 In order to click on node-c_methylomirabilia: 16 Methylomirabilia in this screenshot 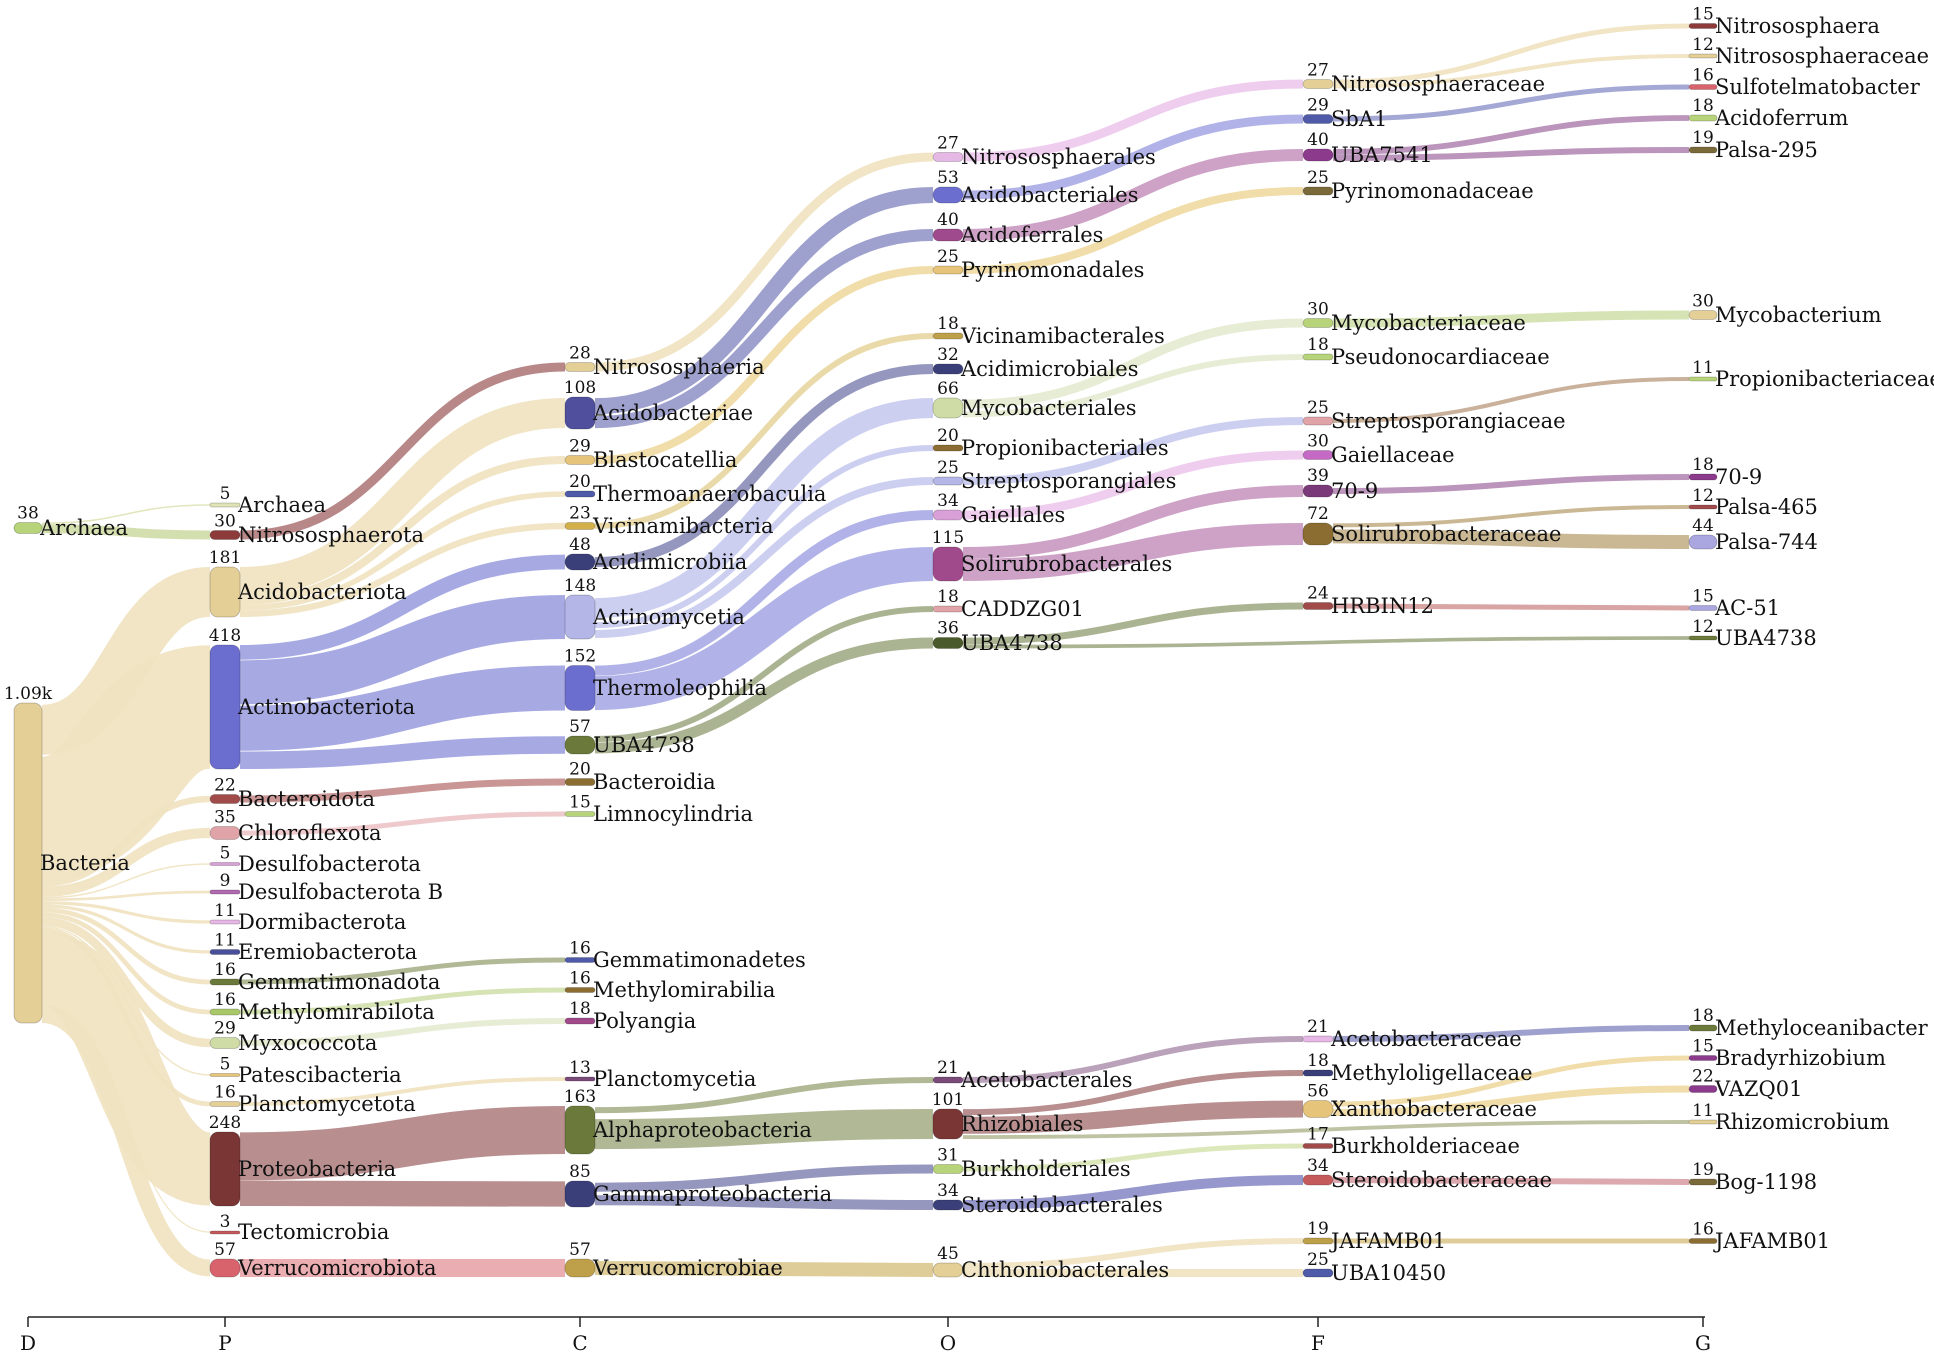, I will do `click(669, 986)`.